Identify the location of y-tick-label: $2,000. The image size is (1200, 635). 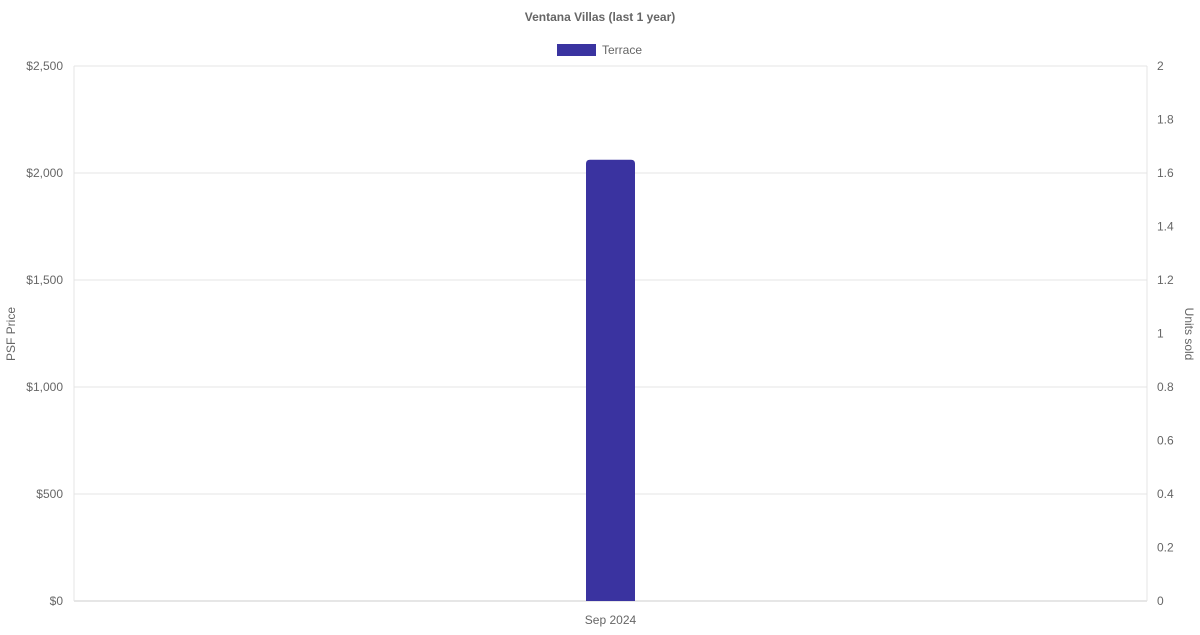
(44, 173).